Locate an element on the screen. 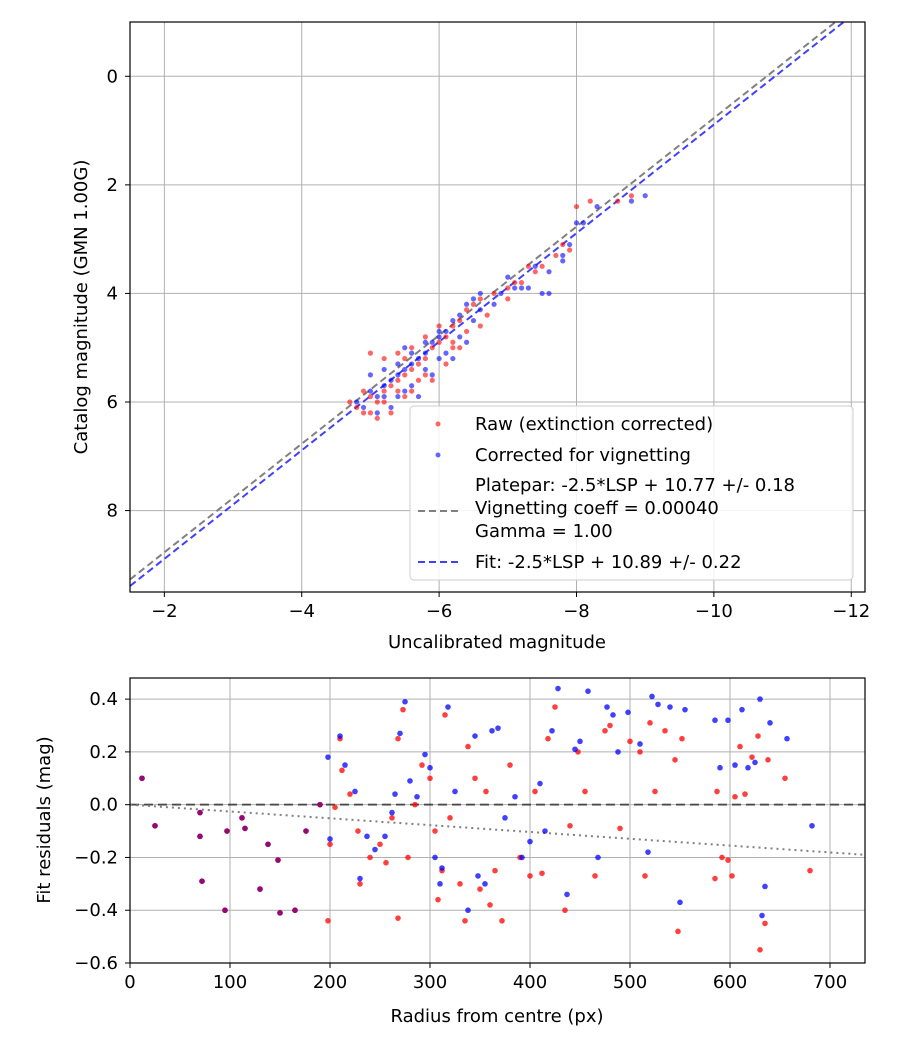 The width and height of the screenshot is (900, 1050). top-x-tick-label: −4 is located at coordinates (301, 611).